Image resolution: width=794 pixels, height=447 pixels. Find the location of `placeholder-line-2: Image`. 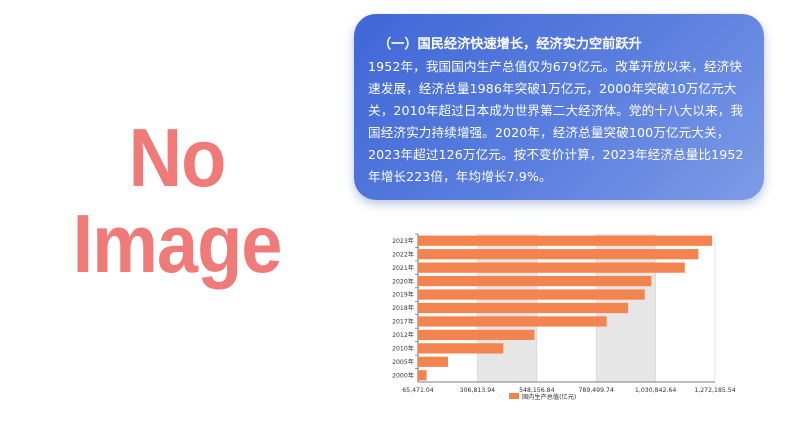

placeholder-line-2: Image is located at coordinates (177, 243).